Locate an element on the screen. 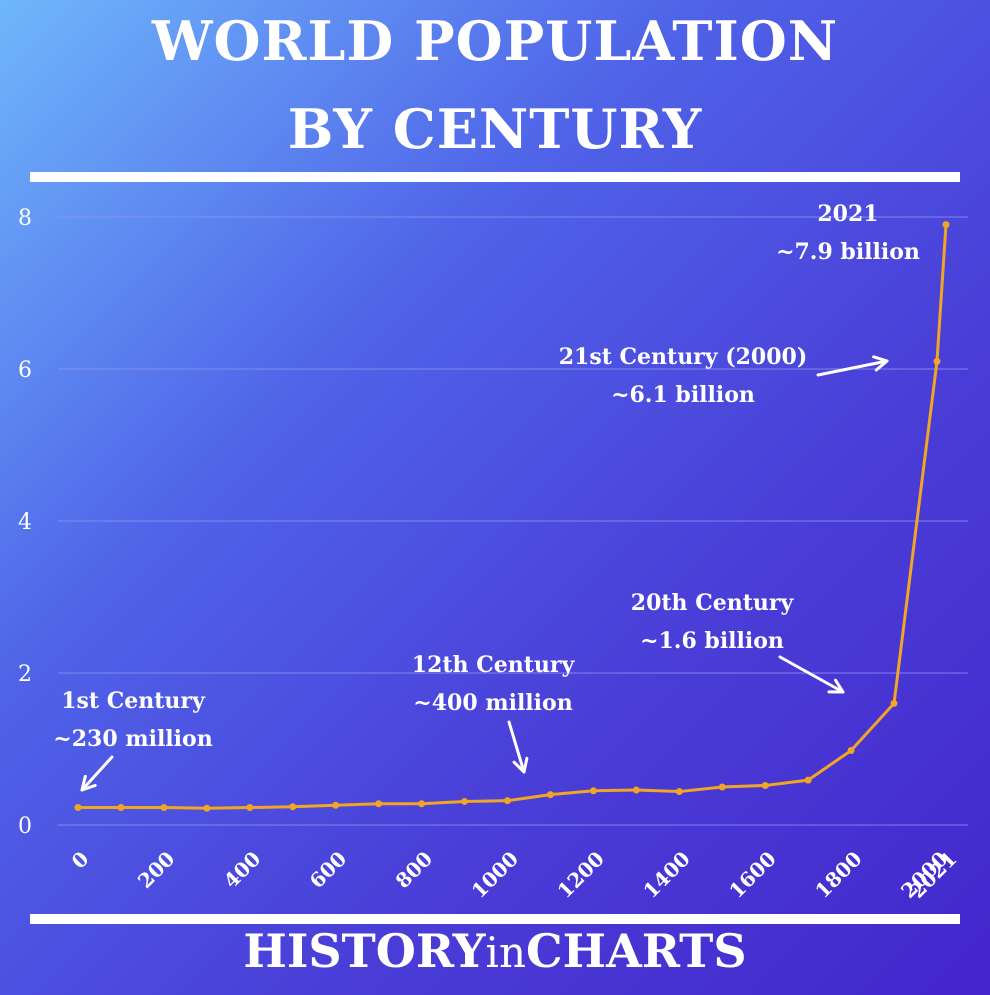  title-line-2: BY CENTURY is located at coordinates (495, 129).